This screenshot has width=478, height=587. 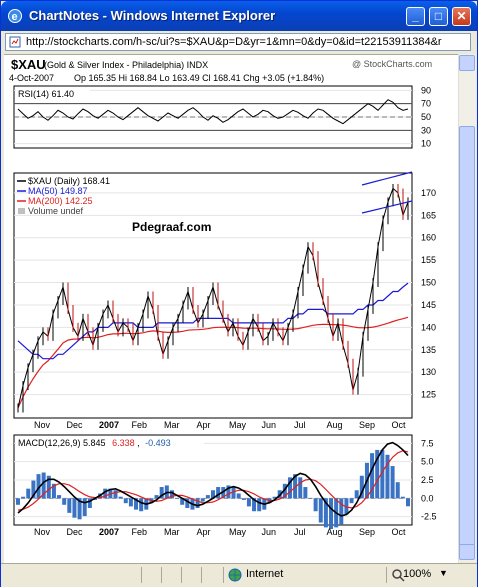 What do you see at coordinates (140, 425) in the screenshot?
I see `price-x-label: Feb` at bounding box center [140, 425].